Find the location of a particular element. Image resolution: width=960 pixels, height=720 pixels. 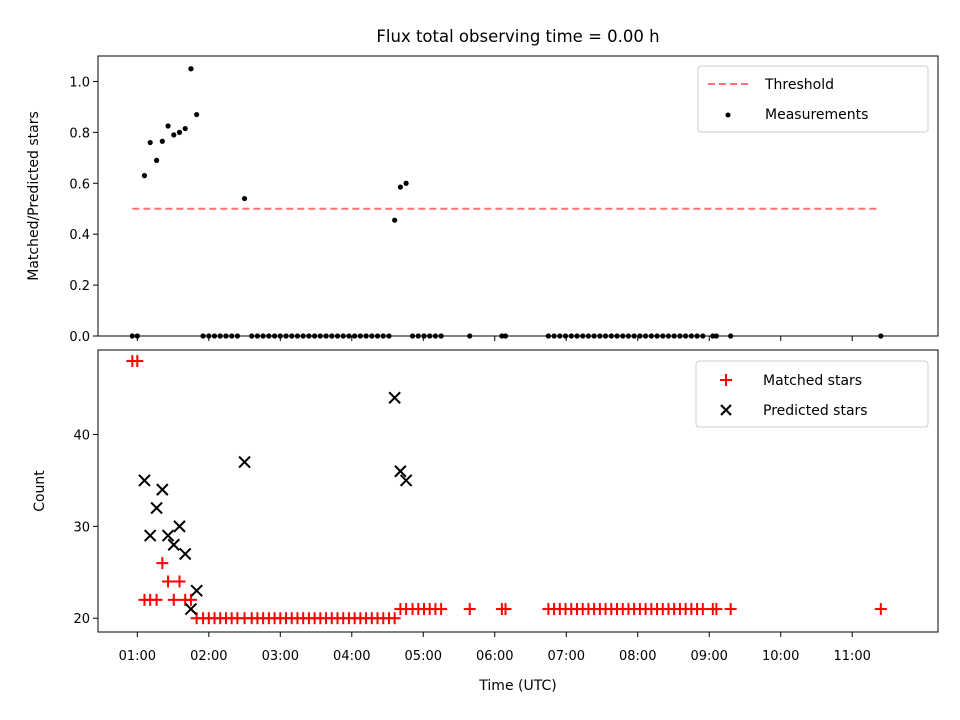

x-tick-label: 11:00 is located at coordinates (851, 656).